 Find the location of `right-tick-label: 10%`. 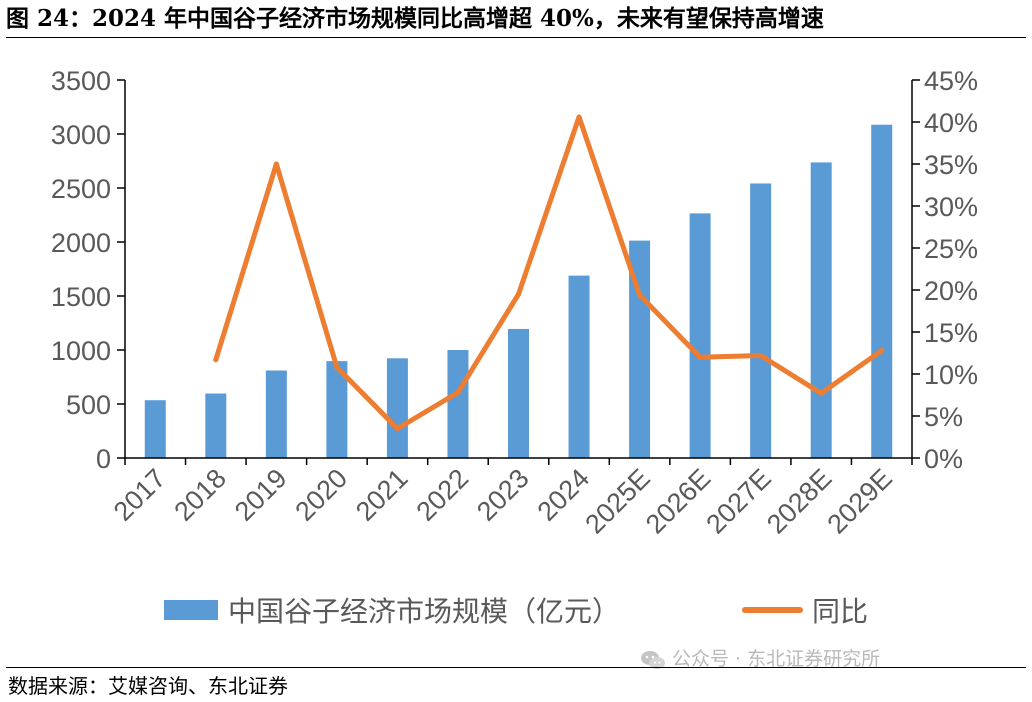

right-tick-label: 10% is located at coordinates (951, 375).